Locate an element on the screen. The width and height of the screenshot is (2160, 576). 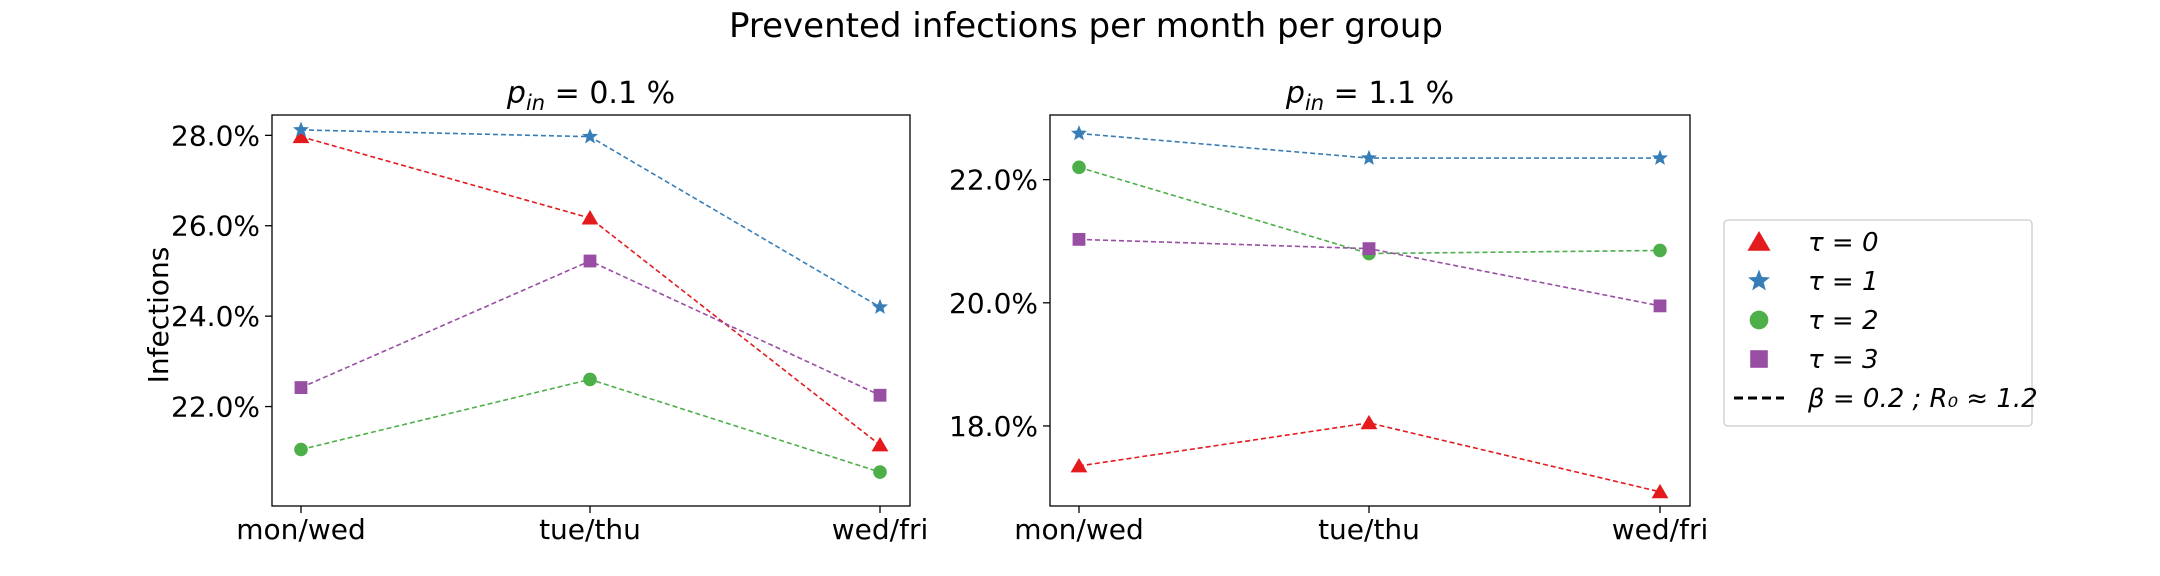
legend-entry: τ = 3 is located at coordinates (1814, 360).